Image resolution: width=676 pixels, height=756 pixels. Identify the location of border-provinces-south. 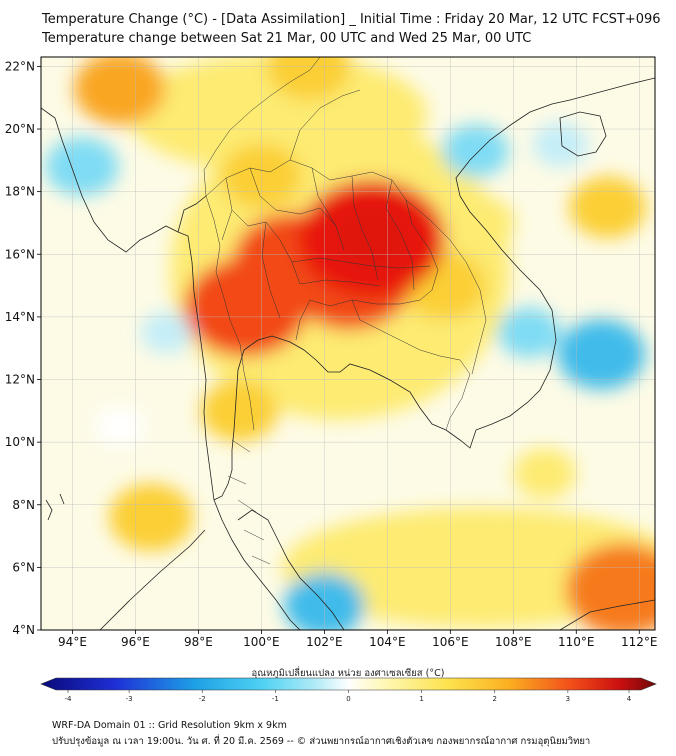
(249, 502).